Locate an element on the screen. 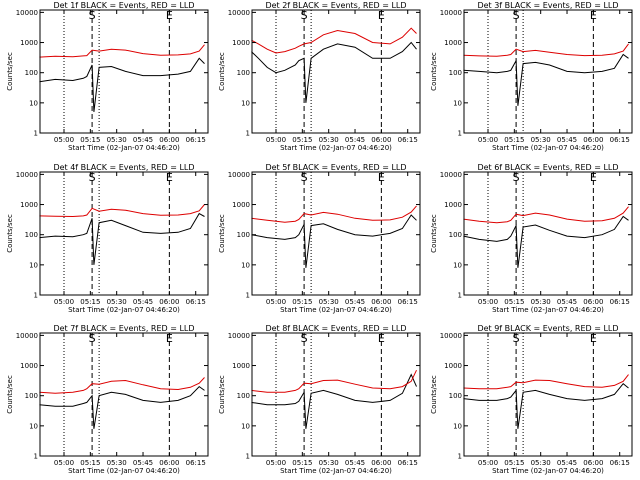 The width and height of the screenshot is (640, 480). panel-title: Det 2f BLACK = Events, RED = LLD is located at coordinates (335, 5).